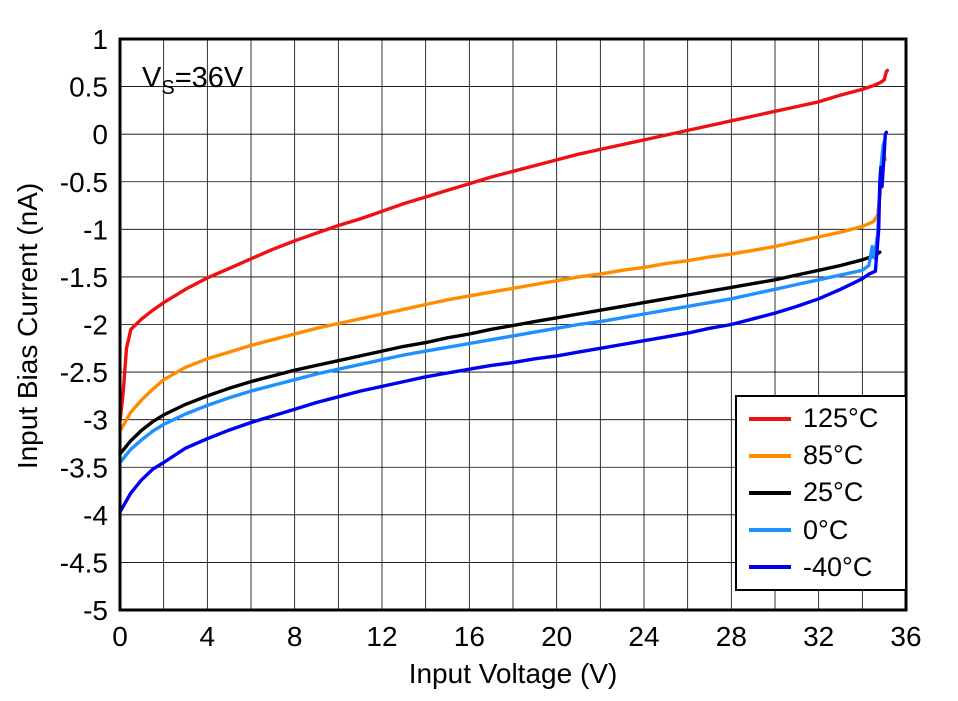 Image resolution: width=958 pixels, height=701 pixels. What do you see at coordinates (100, 39) in the screenshot?
I see `y-tick-label: 1` at bounding box center [100, 39].